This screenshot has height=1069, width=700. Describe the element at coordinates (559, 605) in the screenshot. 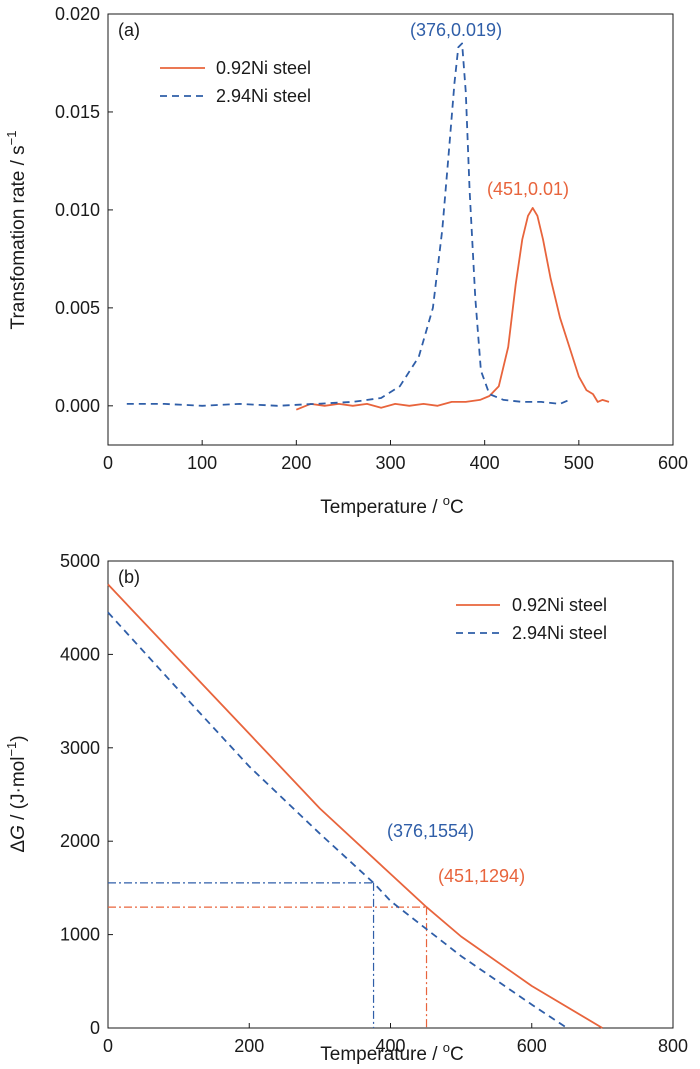

I see `legend-b-label-0: 0.92Ni steel` at that location.